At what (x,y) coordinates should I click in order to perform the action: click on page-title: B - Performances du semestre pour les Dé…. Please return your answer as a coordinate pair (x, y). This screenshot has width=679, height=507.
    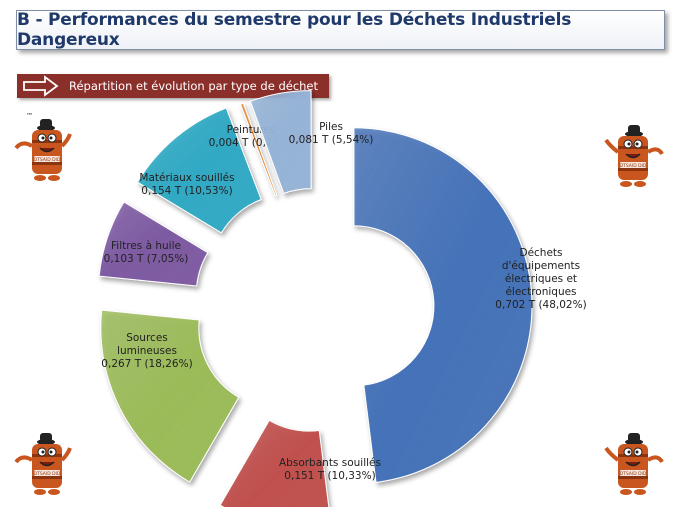
    Looking at the image, I should click on (294, 30).